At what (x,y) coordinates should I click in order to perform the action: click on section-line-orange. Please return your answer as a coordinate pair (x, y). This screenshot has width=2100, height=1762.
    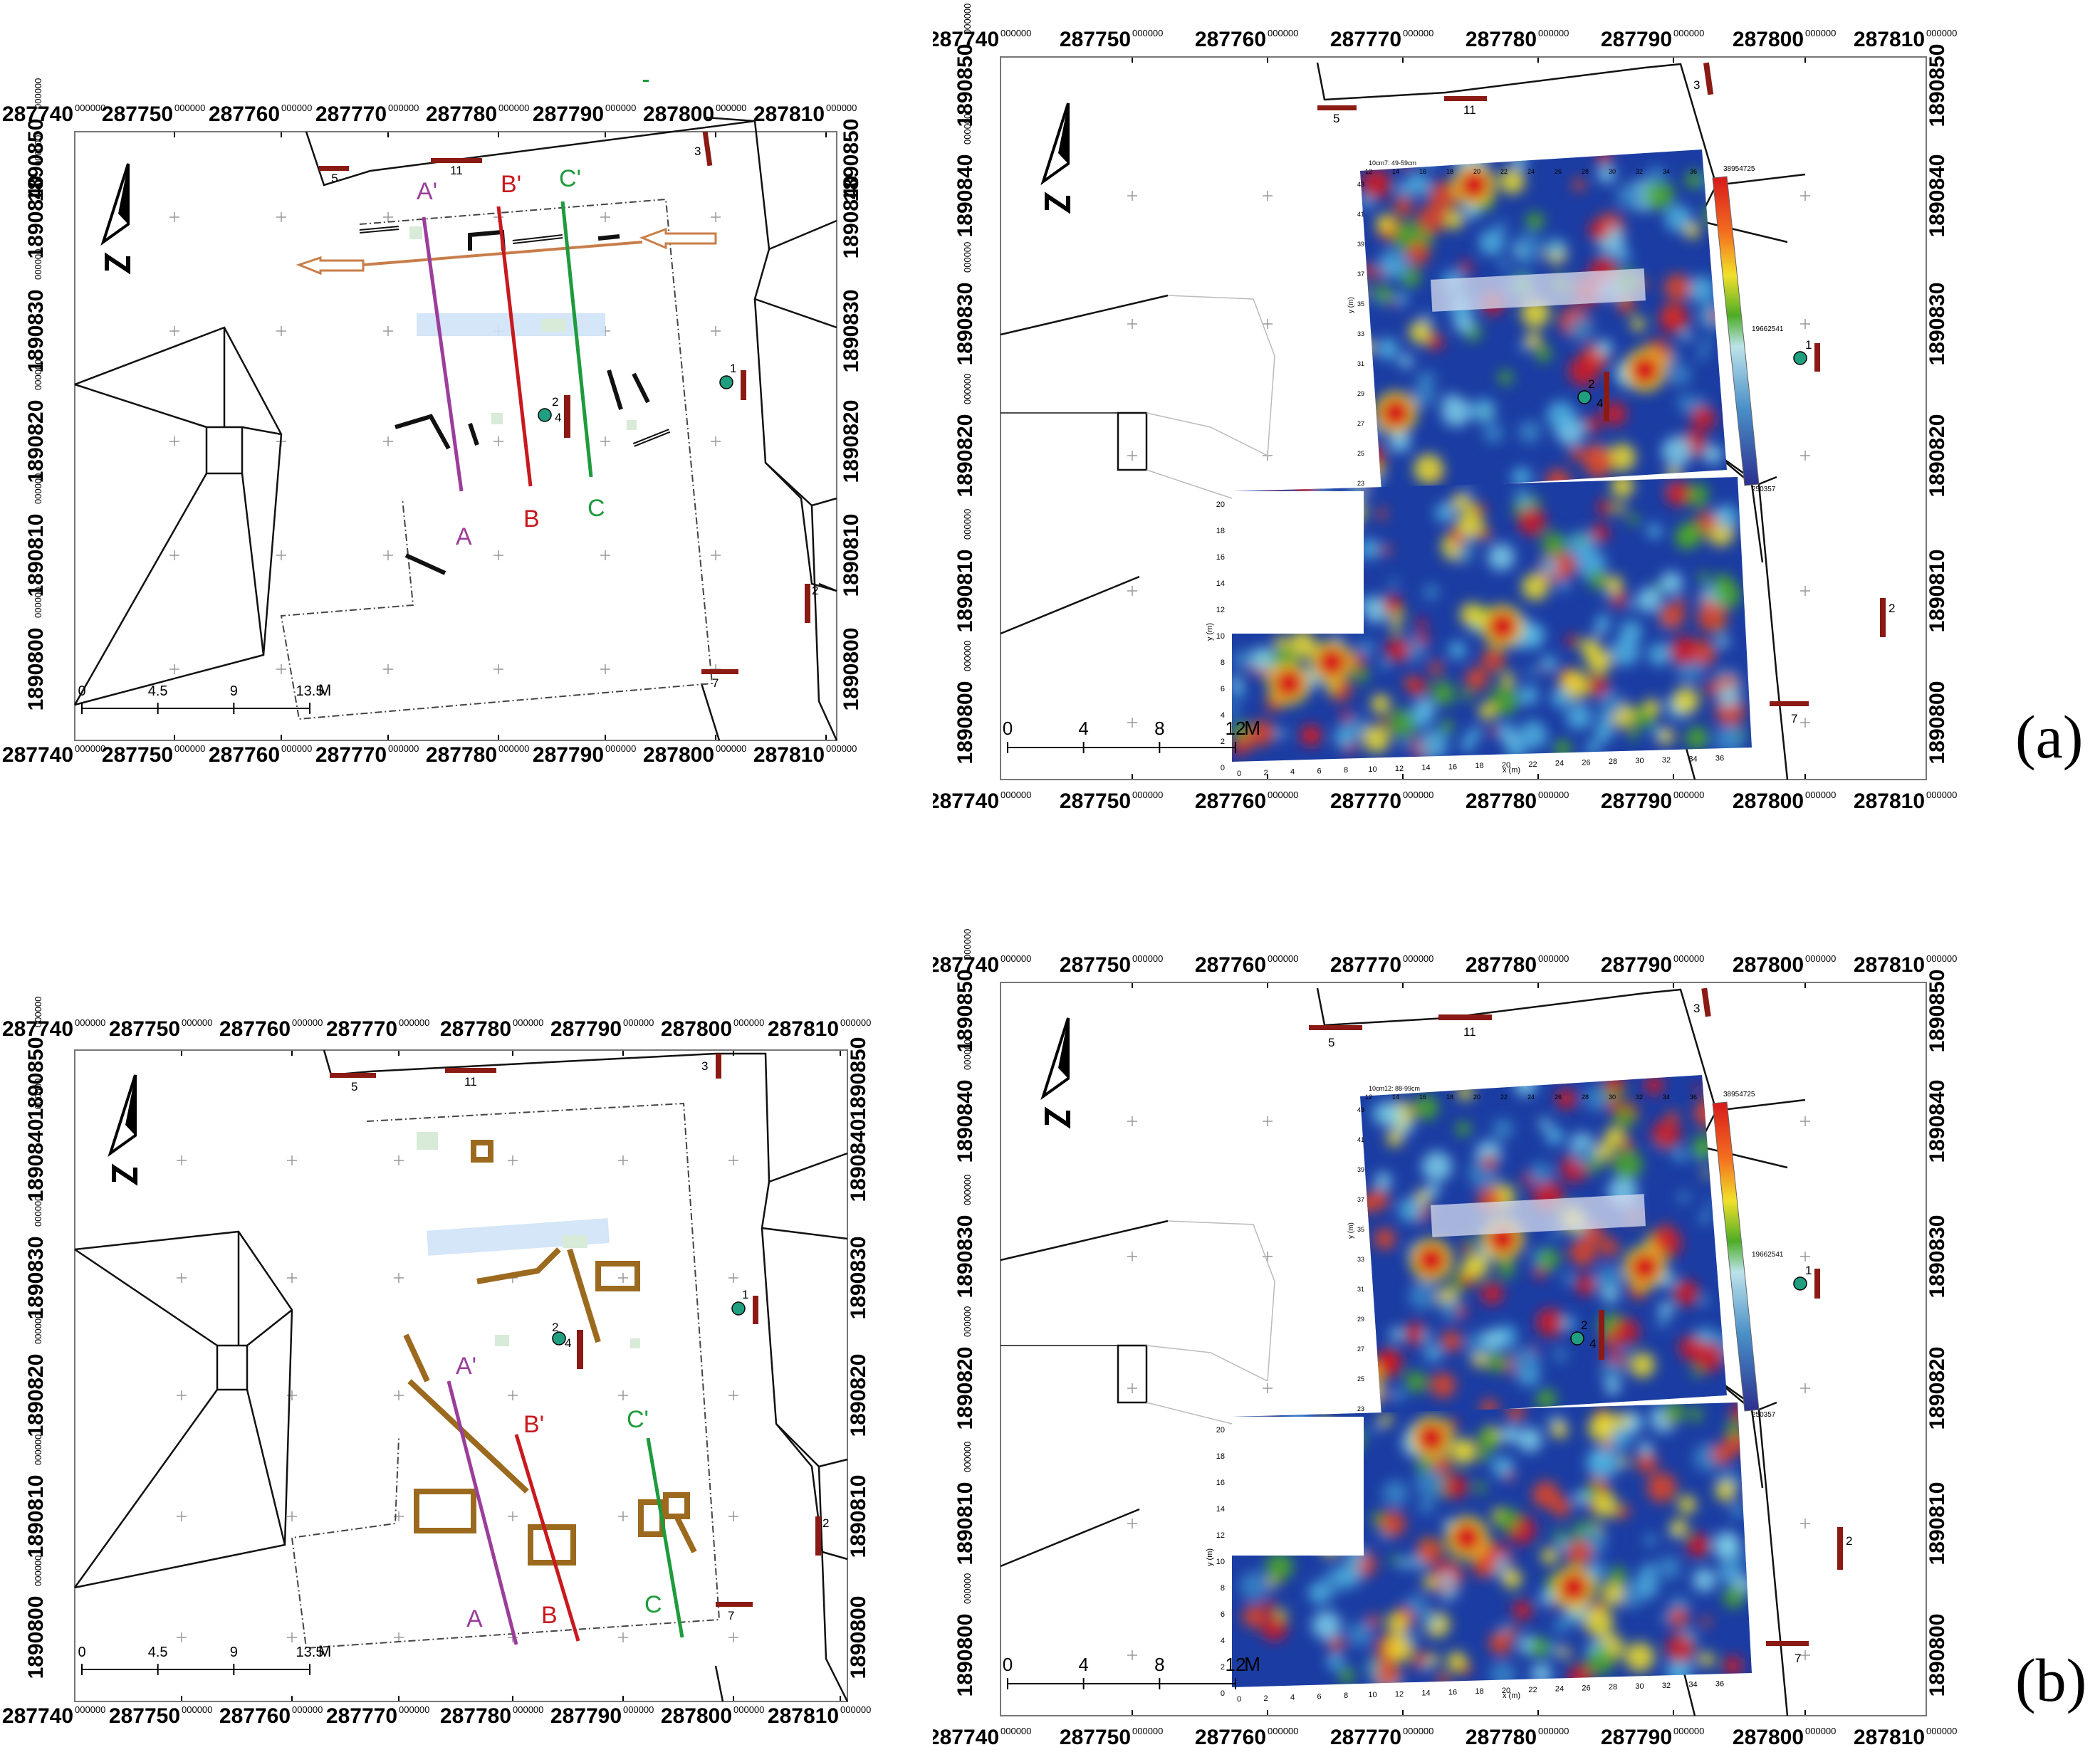
    Looking at the image, I should click on (506, 251).